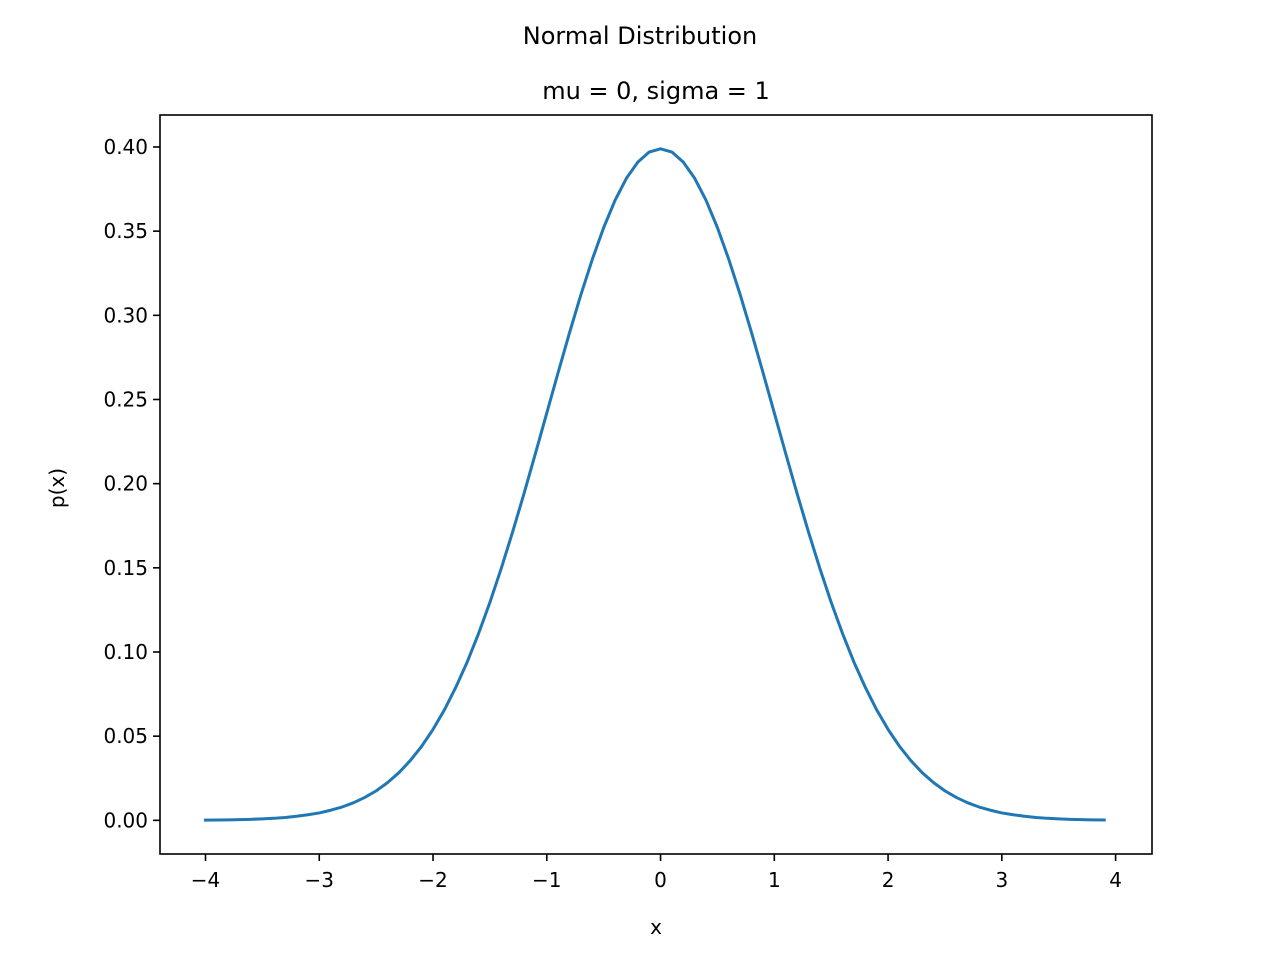 This screenshot has height=960, width=1280. I want to click on x-tick-label: 2, so click(888, 880).